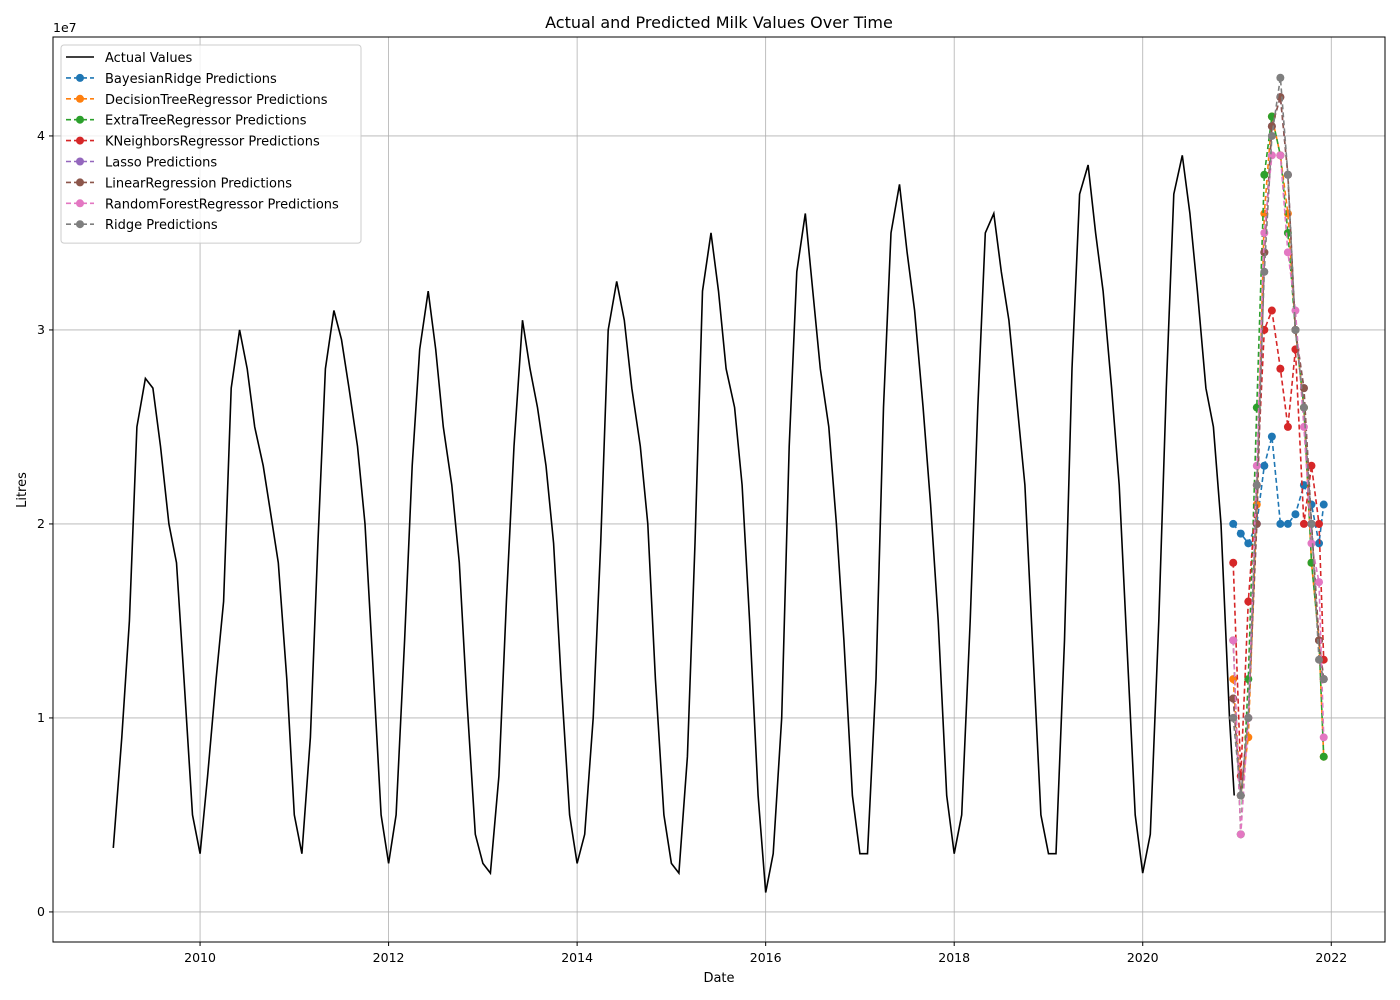 Image resolution: width=1400 pixels, height=1000 pixels. What do you see at coordinates (200, 957) in the screenshot?
I see `x-tick-label: 2010` at bounding box center [200, 957].